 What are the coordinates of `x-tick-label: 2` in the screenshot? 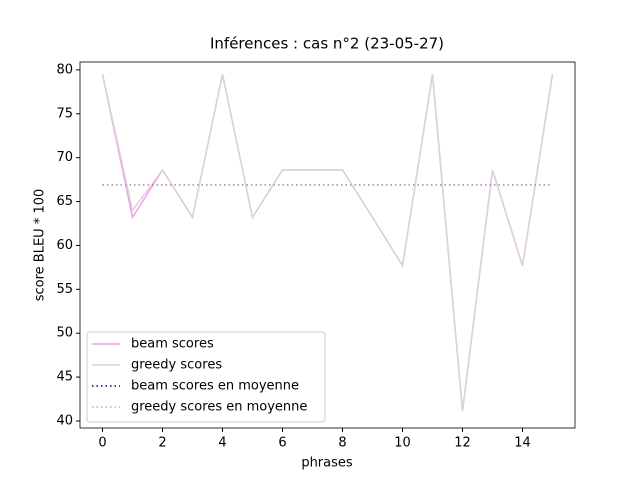 It's located at (162, 443).